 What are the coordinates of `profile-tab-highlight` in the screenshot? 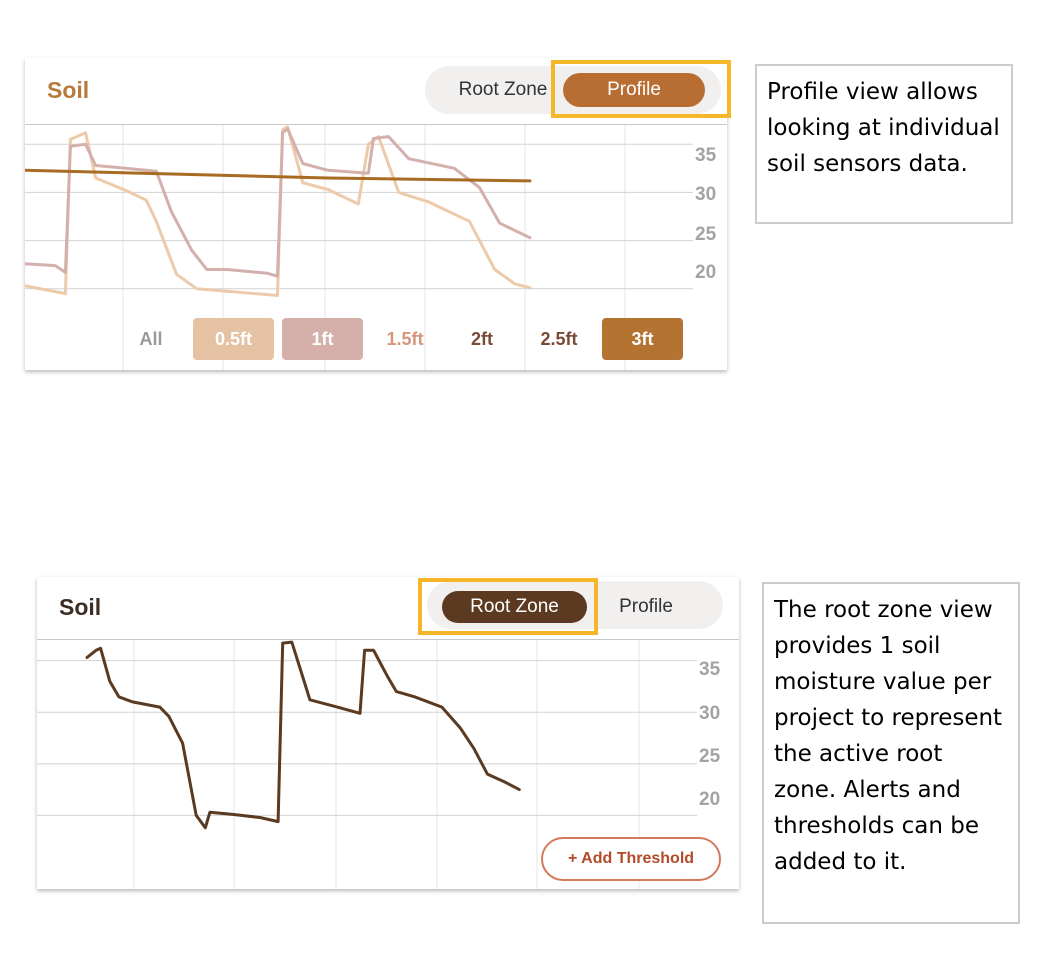 It's located at (641, 89).